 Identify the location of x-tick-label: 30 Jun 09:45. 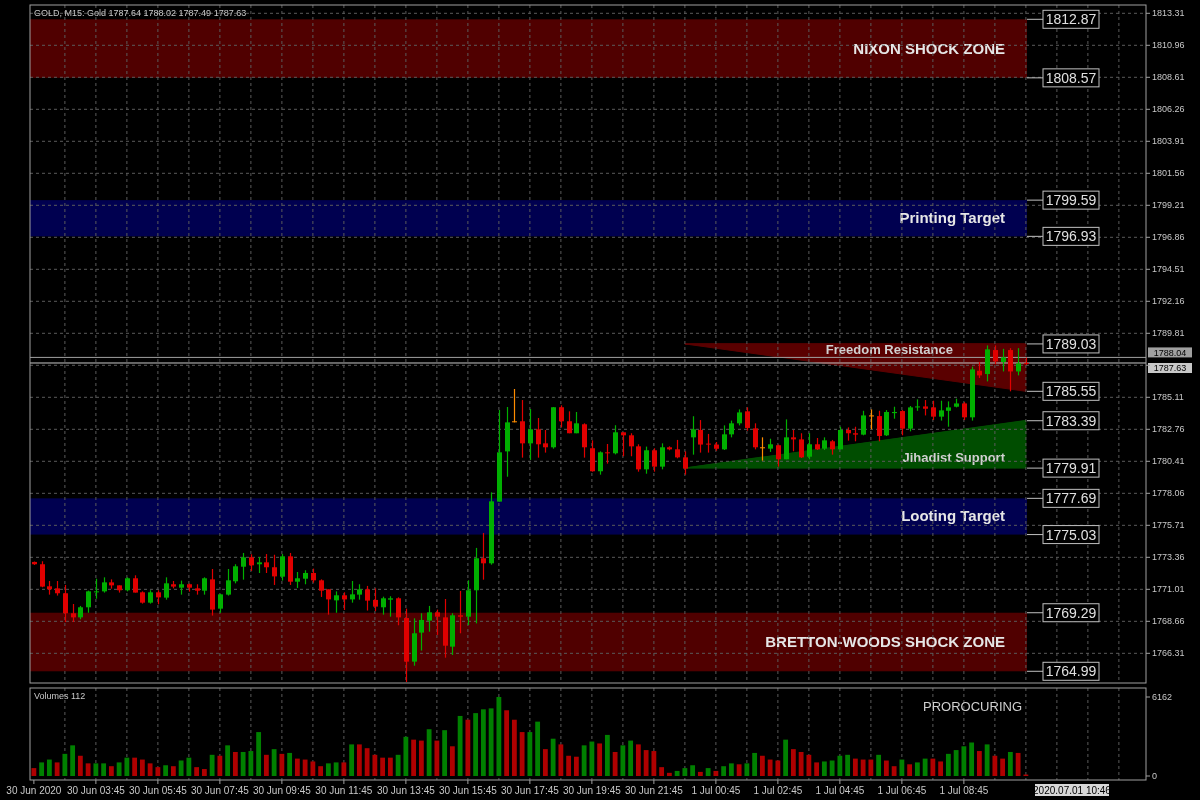
(282, 790).